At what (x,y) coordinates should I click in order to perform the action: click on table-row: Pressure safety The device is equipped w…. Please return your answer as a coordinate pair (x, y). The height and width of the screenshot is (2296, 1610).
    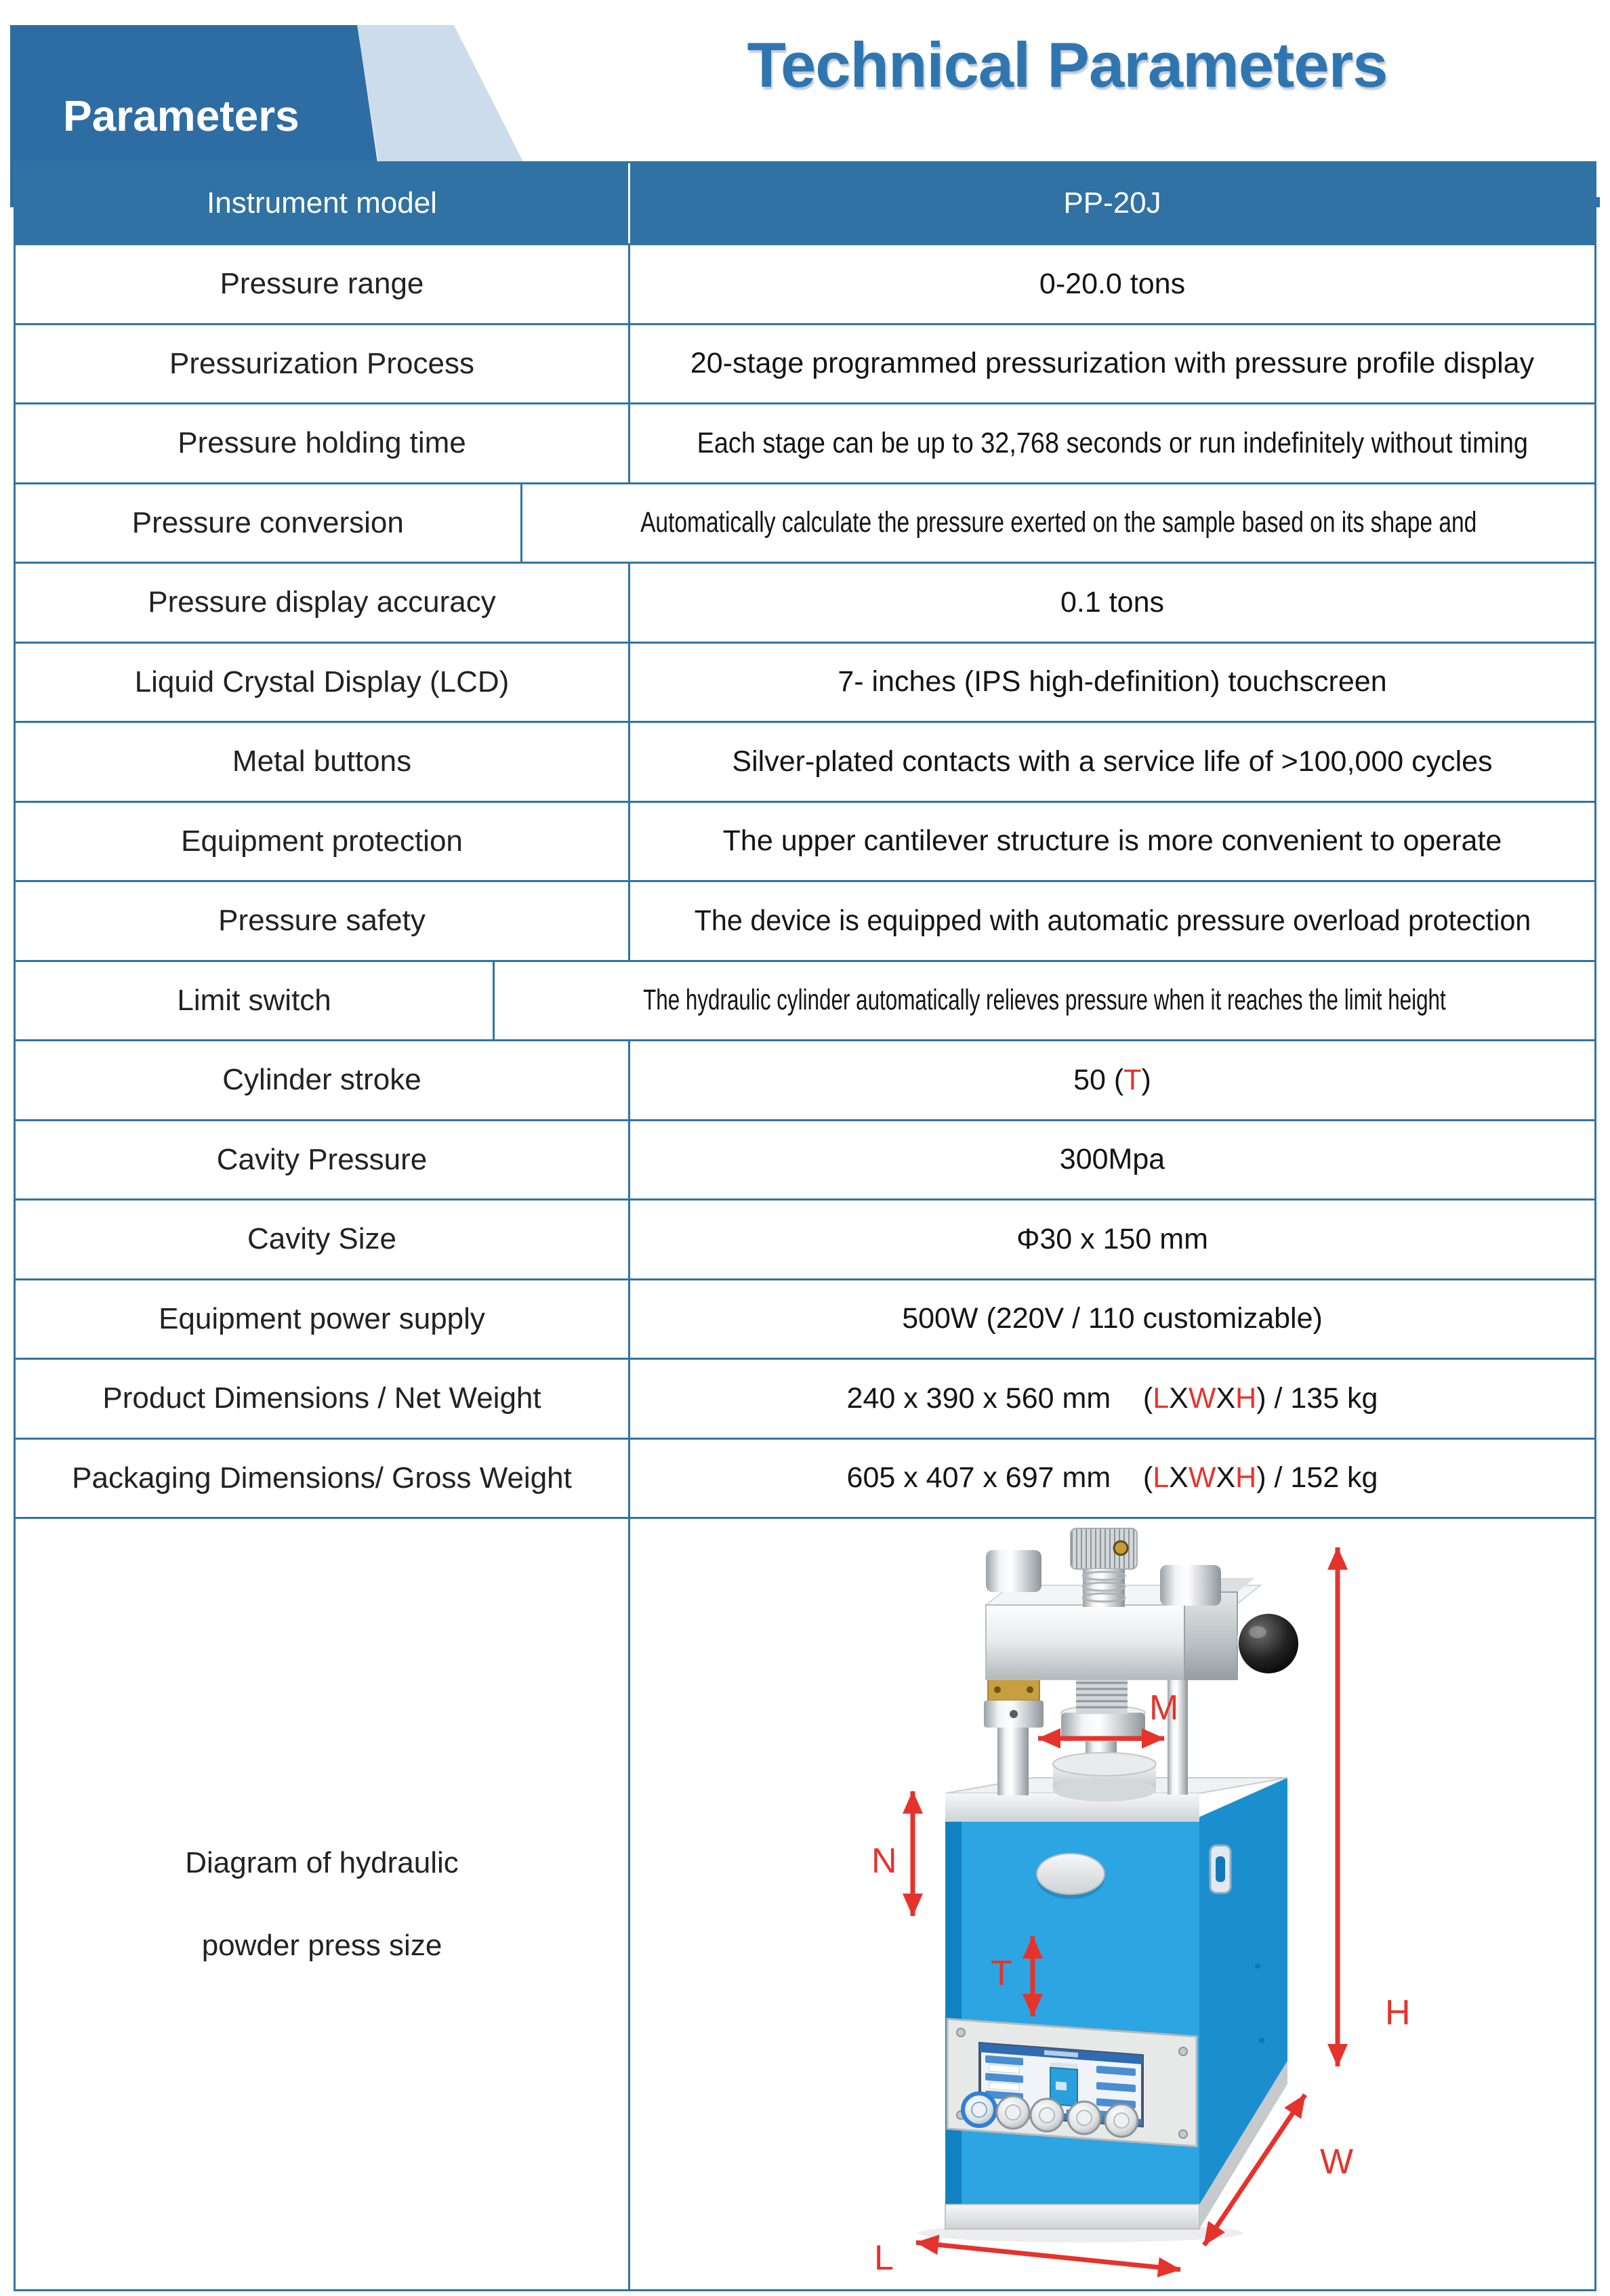
    Looking at the image, I should click on (805, 920).